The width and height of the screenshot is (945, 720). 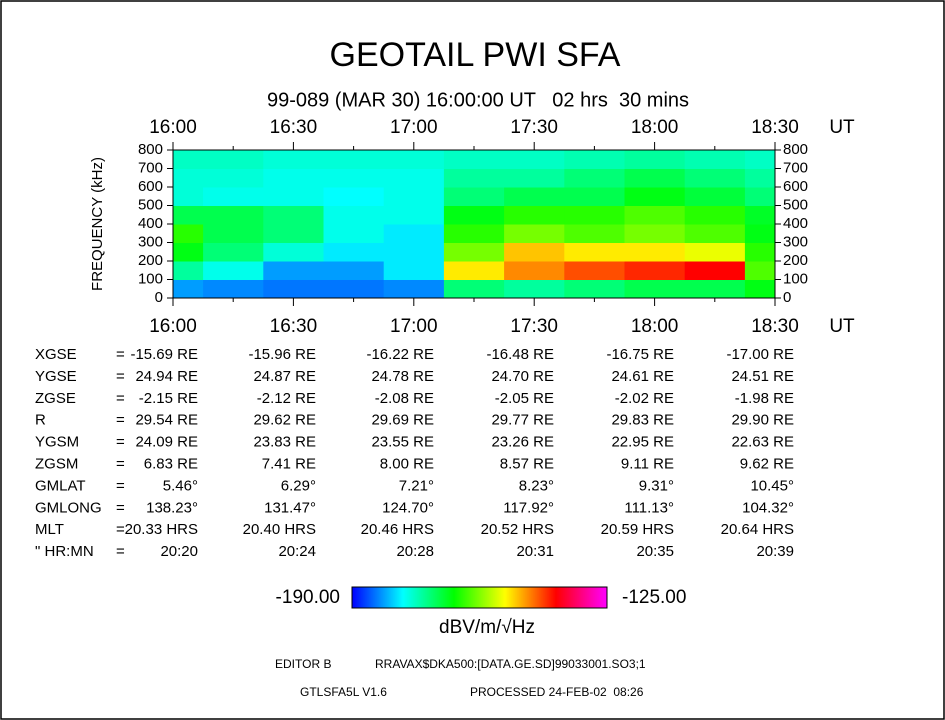 I want to click on table-cell: 6.83 RE, so click(x=171, y=463).